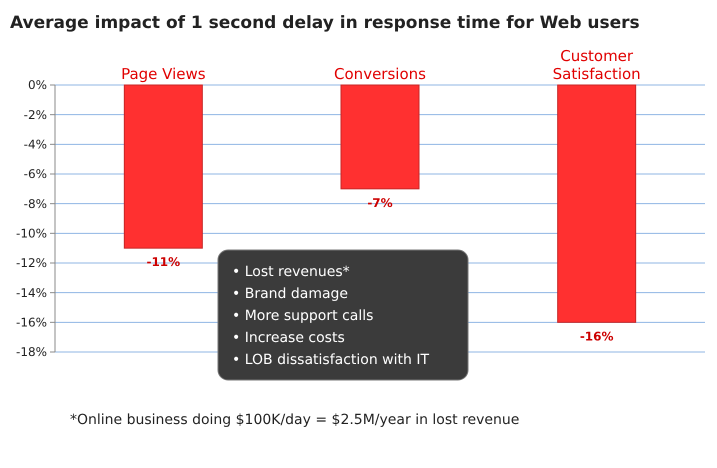 The image size is (717, 468). Describe the element at coordinates (35, 174) in the screenshot. I see `y-tick-label: -6%` at that location.